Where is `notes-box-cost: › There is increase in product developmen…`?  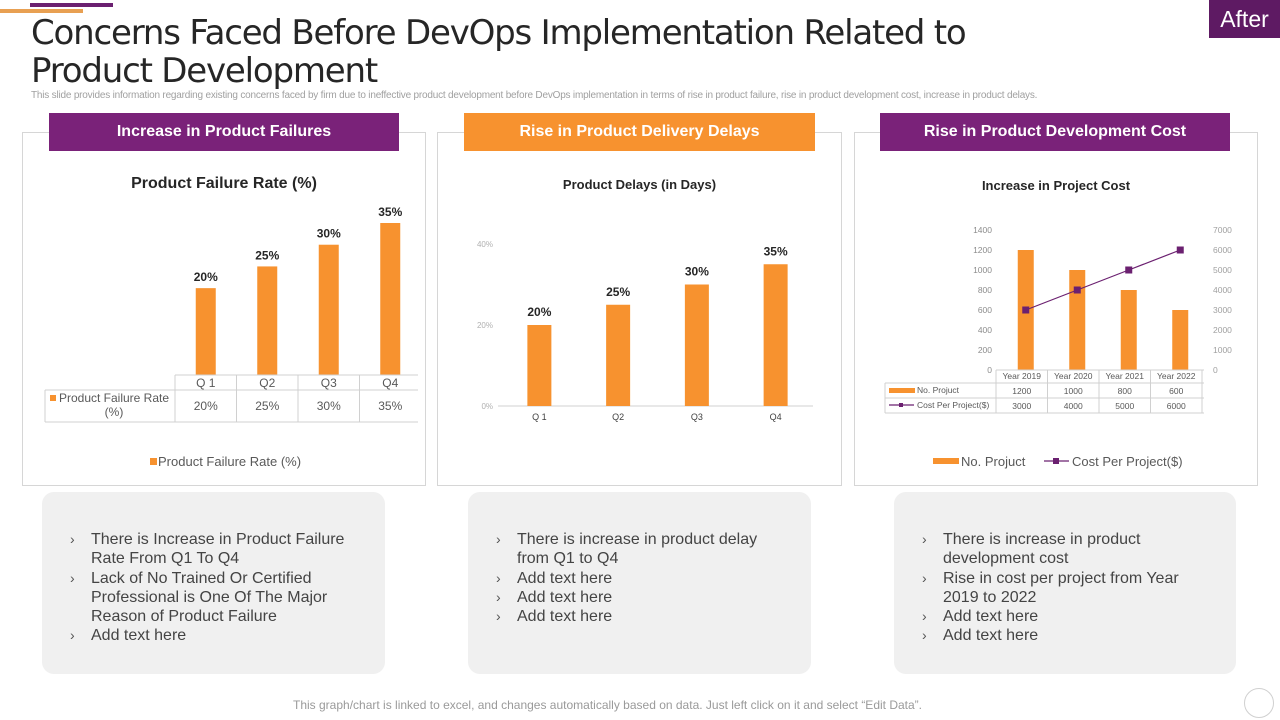
notes-box-cost: › There is increase in product developmen… is located at coordinates (1065, 583).